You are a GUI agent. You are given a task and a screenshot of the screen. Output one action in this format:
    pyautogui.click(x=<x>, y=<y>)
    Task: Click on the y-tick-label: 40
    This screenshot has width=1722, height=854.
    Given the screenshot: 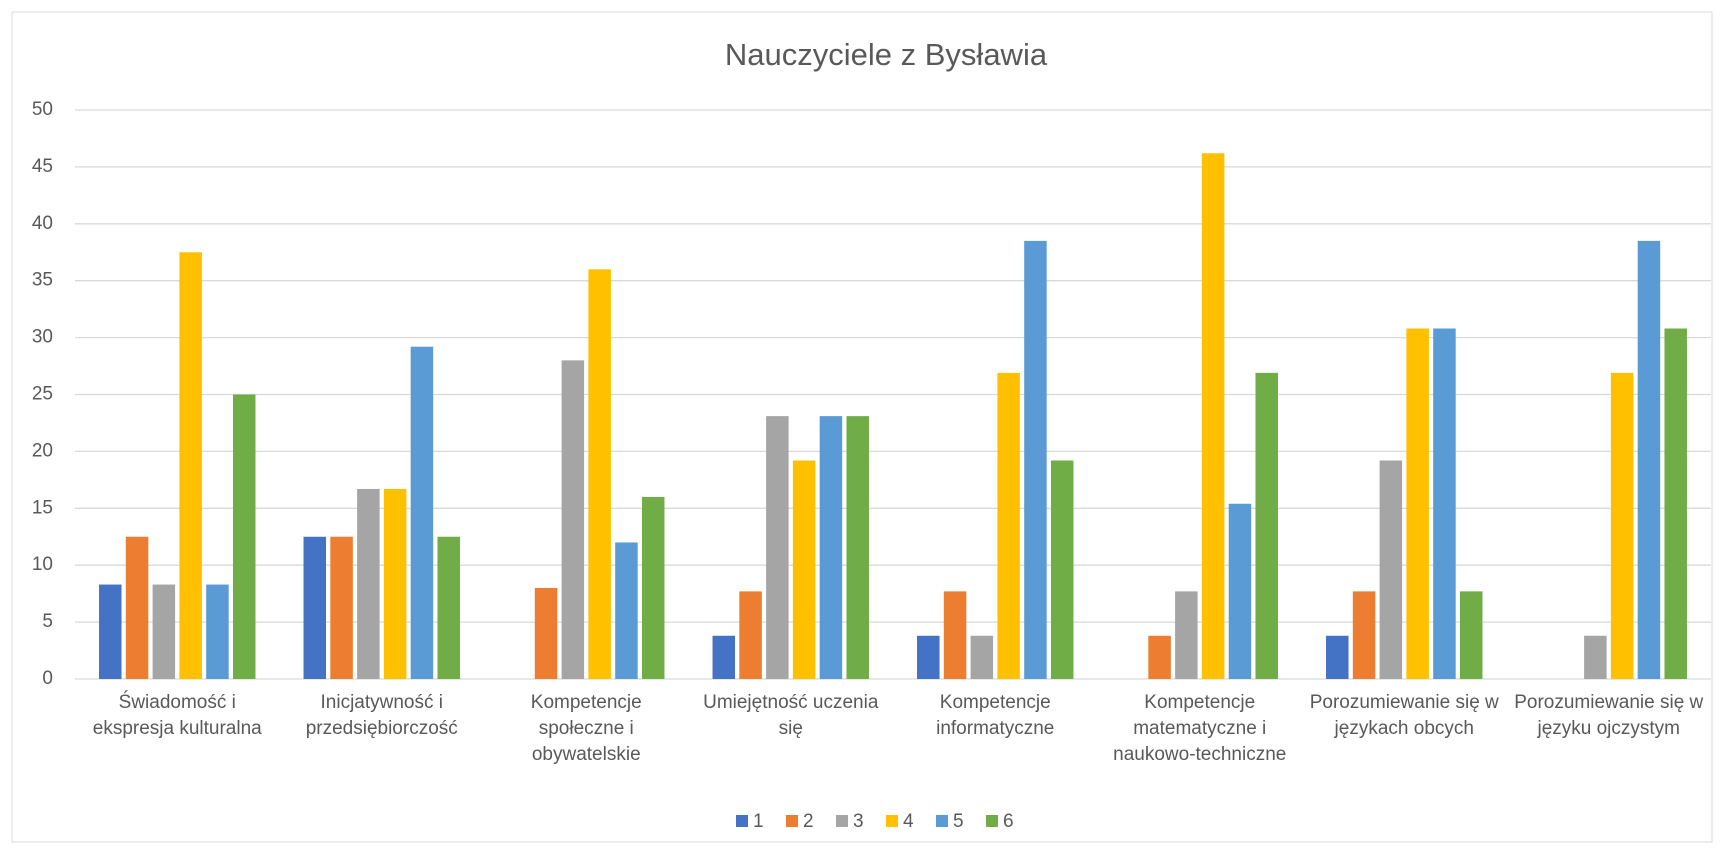 What is the action you would take?
    pyautogui.click(x=42, y=223)
    